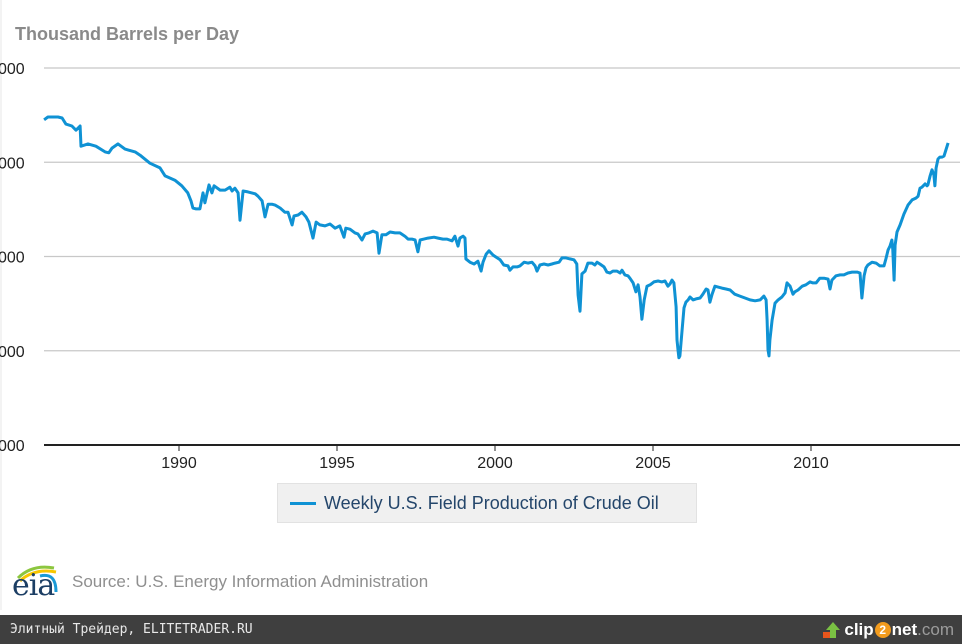  Describe the element at coordinates (179, 463) in the screenshot. I see `x-tick-label: 1990` at that location.